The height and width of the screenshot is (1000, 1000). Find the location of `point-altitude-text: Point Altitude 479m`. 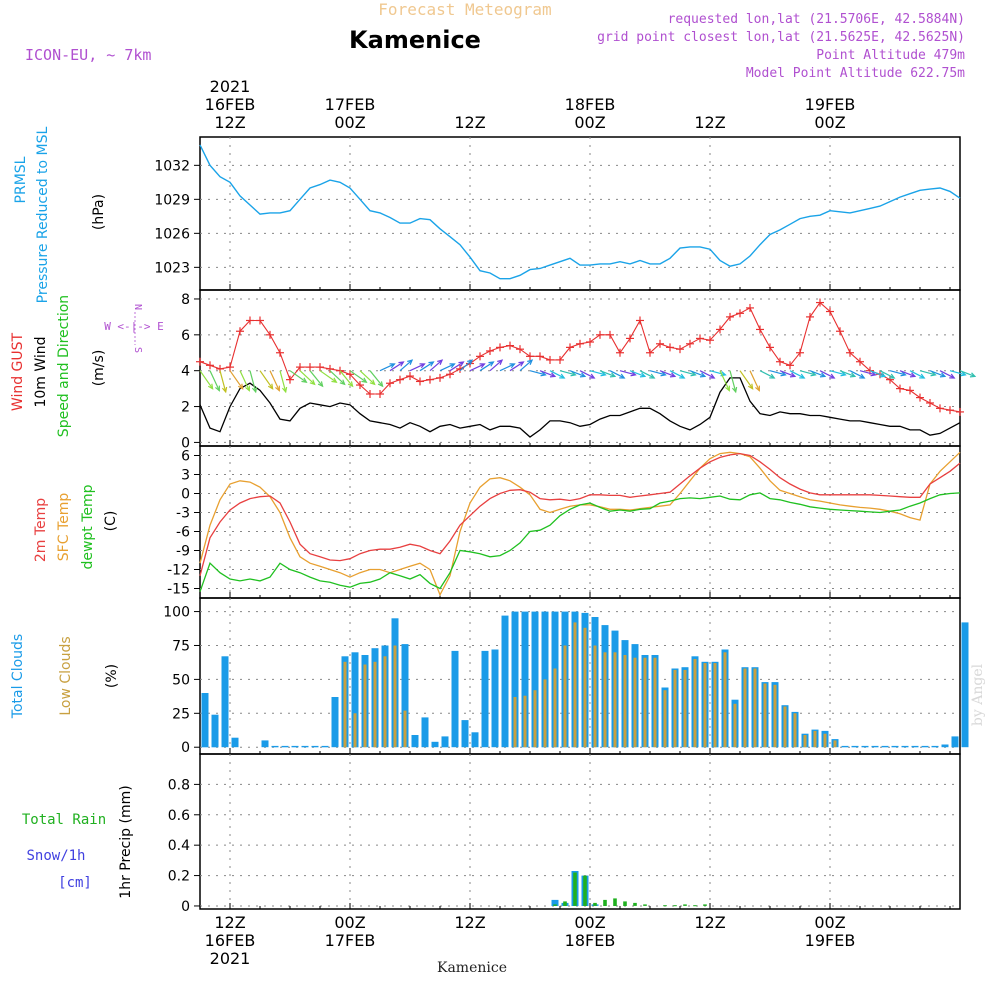

point-altitude-text: Point Altitude 479m is located at coordinates (890, 55).